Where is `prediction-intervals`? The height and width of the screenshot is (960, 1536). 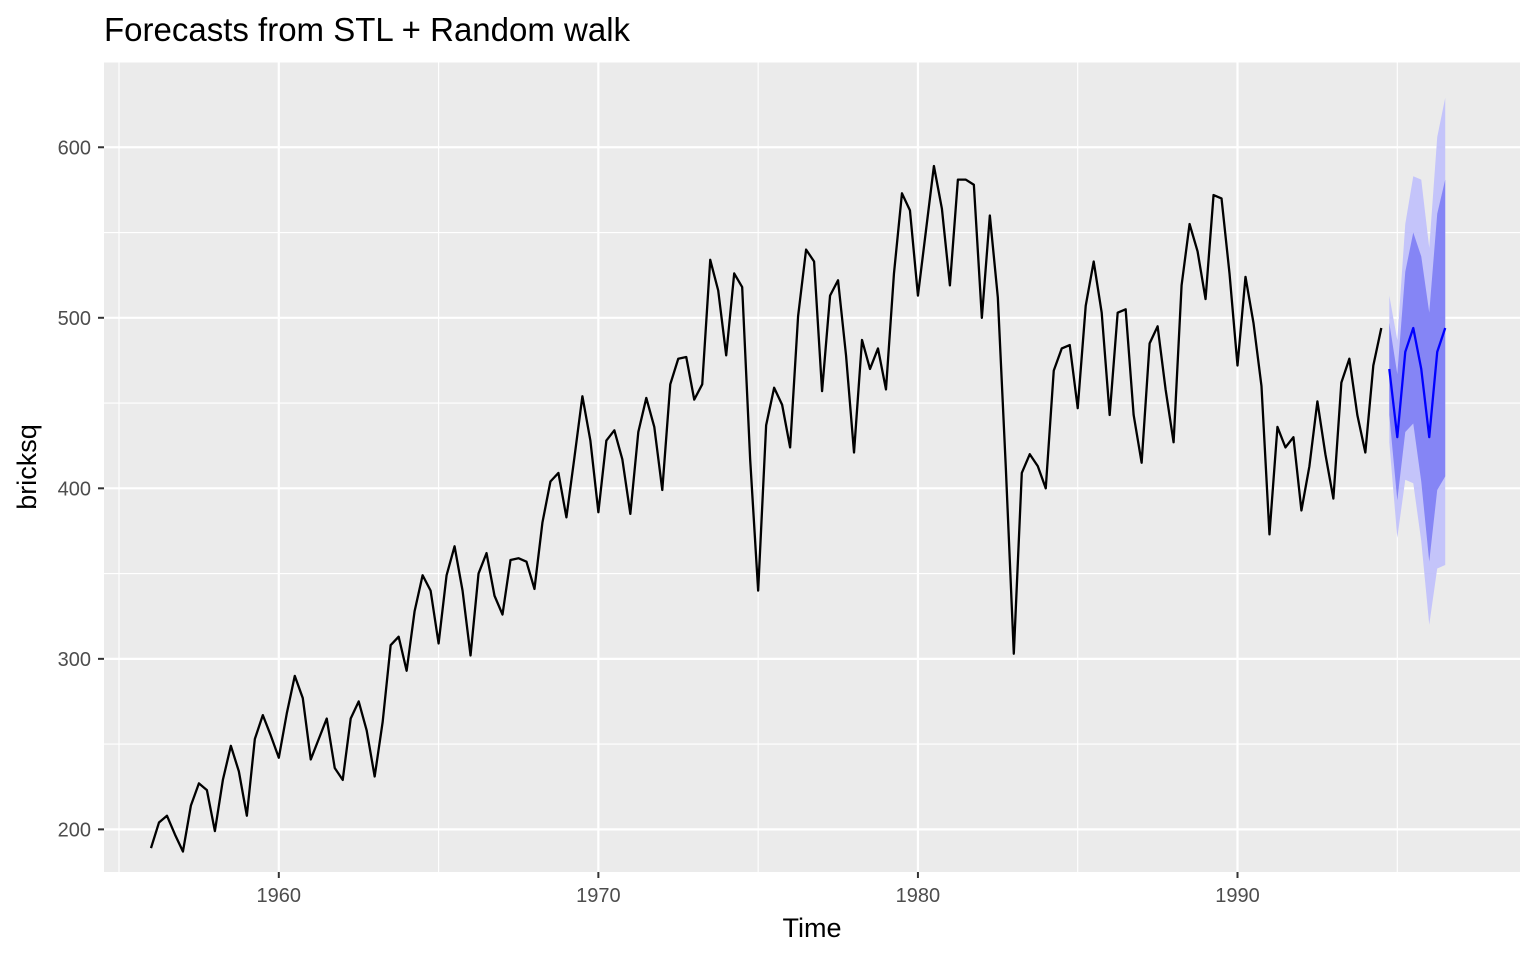 prediction-intervals is located at coordinates (1417, 361).